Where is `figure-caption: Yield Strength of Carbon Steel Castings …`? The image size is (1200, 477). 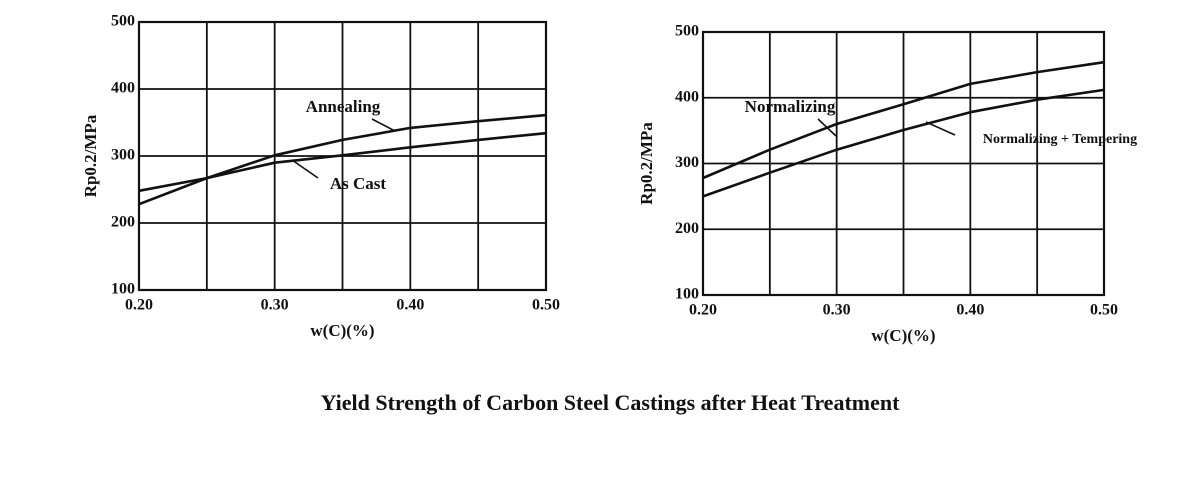
figure-caption: Yield Strength of Carbon Steel Castings … is located at coordinates (611, 402).